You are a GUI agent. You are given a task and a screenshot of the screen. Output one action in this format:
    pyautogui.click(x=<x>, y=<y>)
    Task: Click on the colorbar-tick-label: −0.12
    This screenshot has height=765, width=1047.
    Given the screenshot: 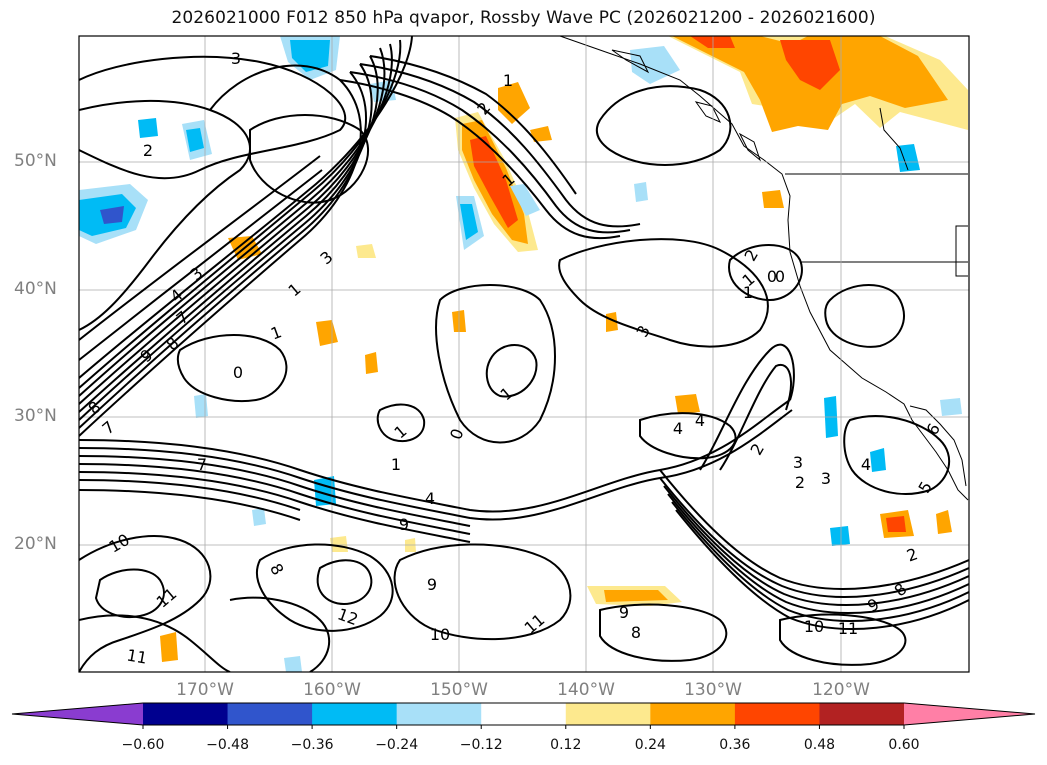 What is the action you would take?
    pyautogui.click(x=481, y=745)
    